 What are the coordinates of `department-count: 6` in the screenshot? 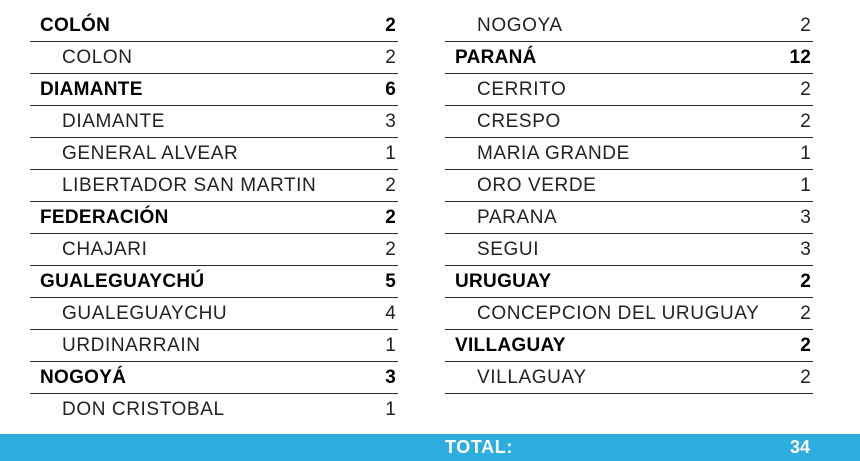 It's located at (390, 89).